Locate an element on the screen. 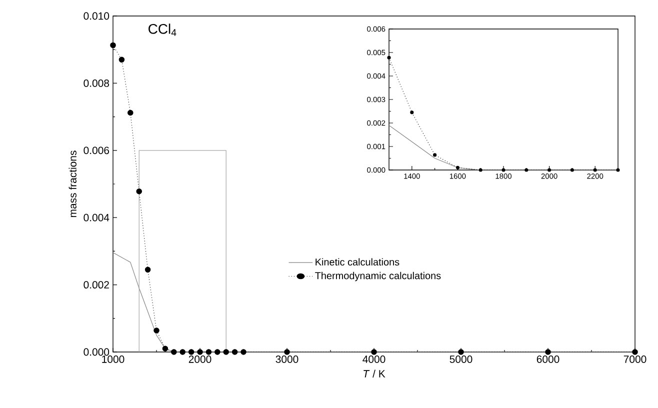  y-tick-label: 0.002 is located at coordinates (96, 285).